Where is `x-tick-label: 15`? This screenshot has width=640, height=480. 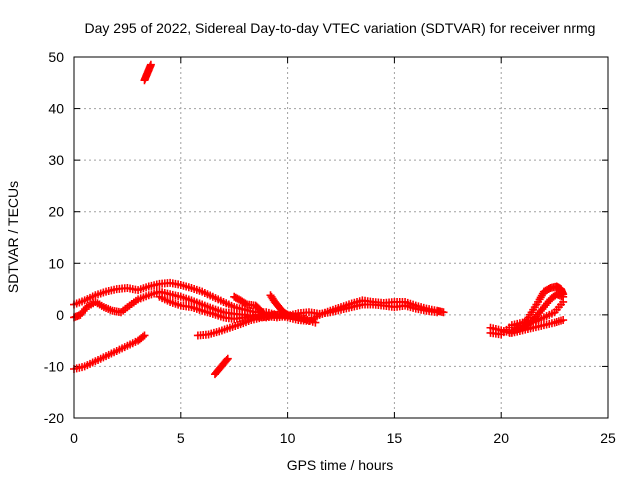
x-tick-label: 15 is located at coordinates (395, 438).